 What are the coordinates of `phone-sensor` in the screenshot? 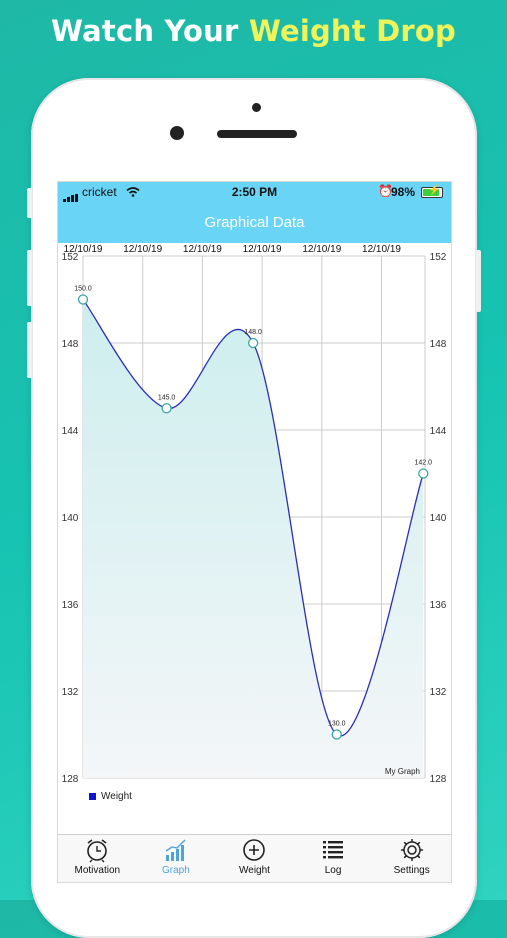 It's located at (256, 107).